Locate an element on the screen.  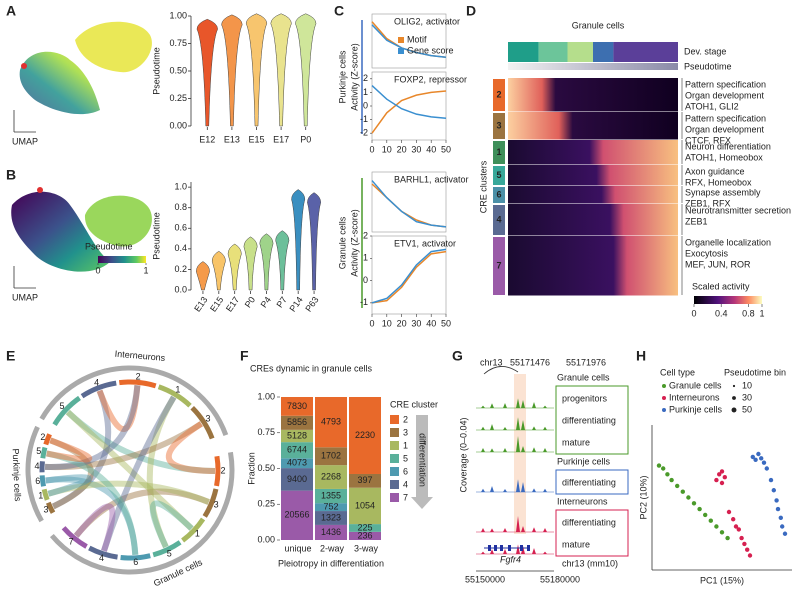
tf-label: CTCF, RFX is located at coordinates (708, 140).